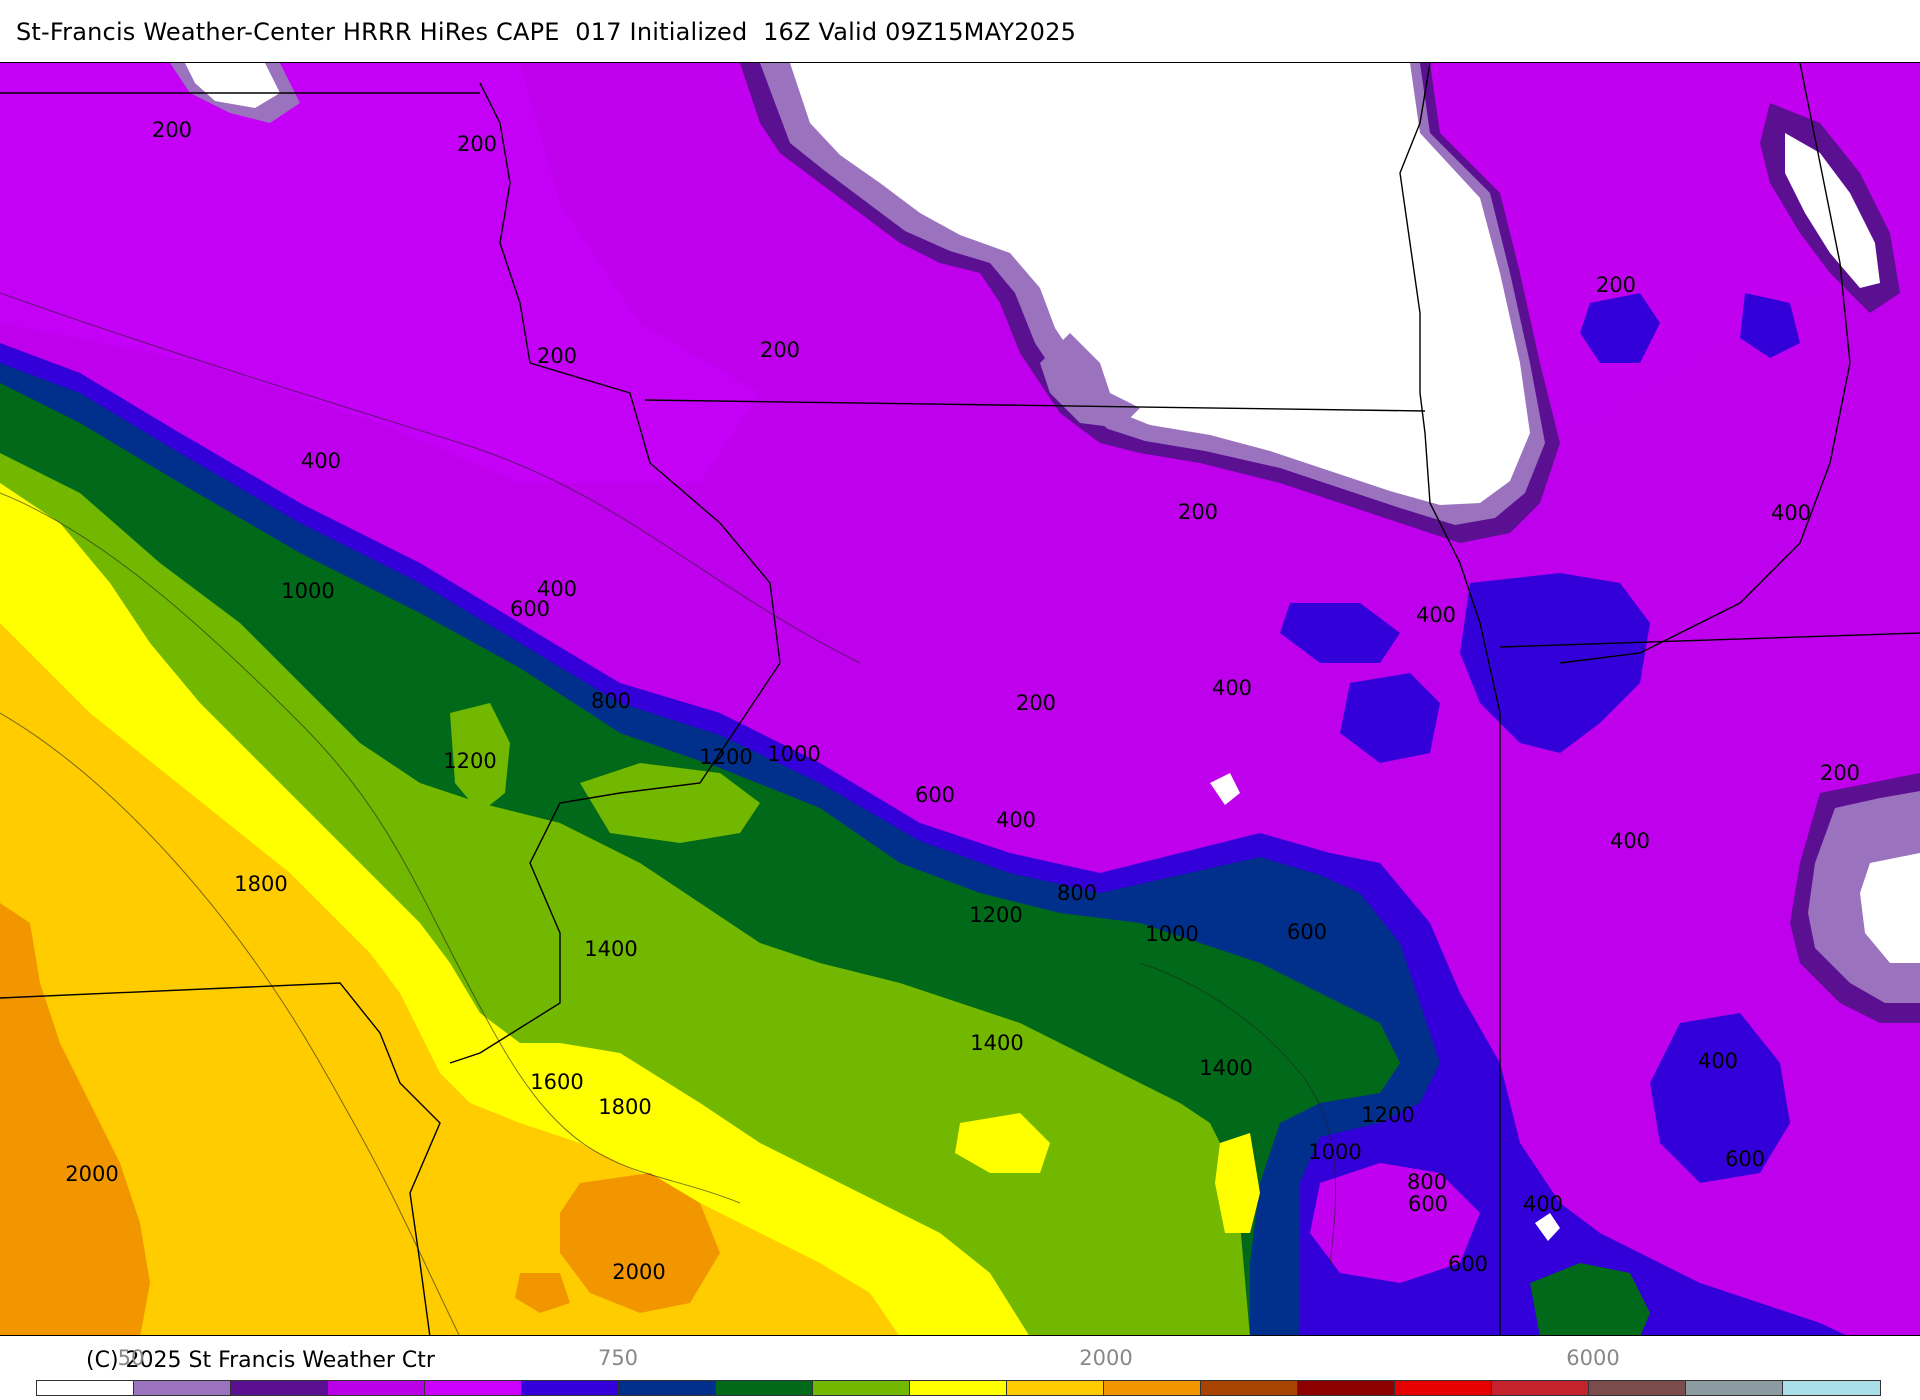  Describe the element at coordinates (1890, 908) in the screenshot. I see `cape-band-0-east` at that location.